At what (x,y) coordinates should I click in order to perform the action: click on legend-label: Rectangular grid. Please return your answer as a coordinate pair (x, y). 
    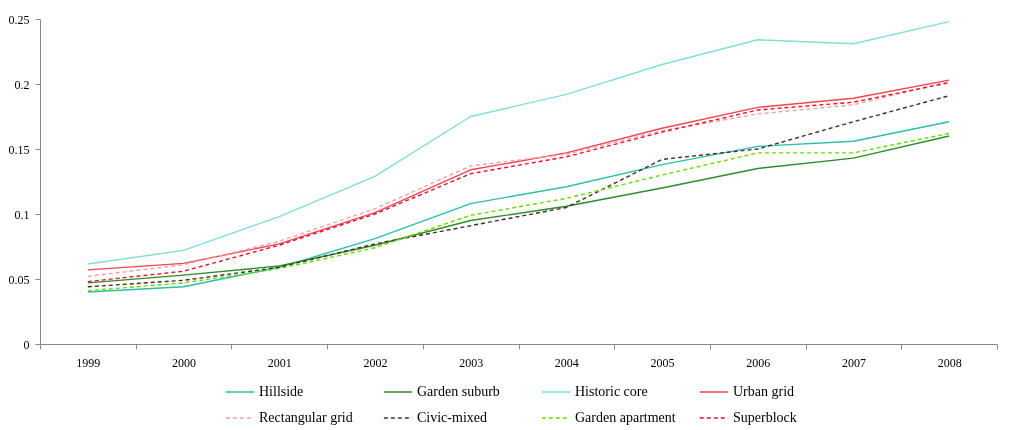
    Looking at the image, I should click on (306, 417).